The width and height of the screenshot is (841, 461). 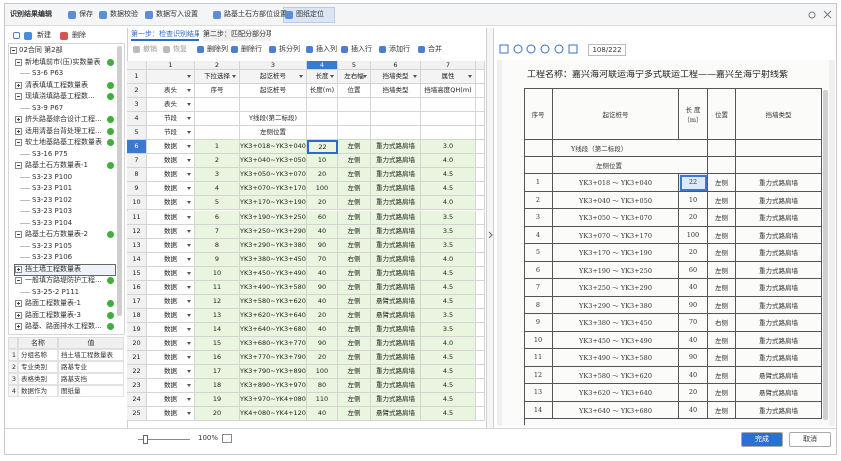 I want to click on sheet-cell: 7, so click(x=217, y=231).